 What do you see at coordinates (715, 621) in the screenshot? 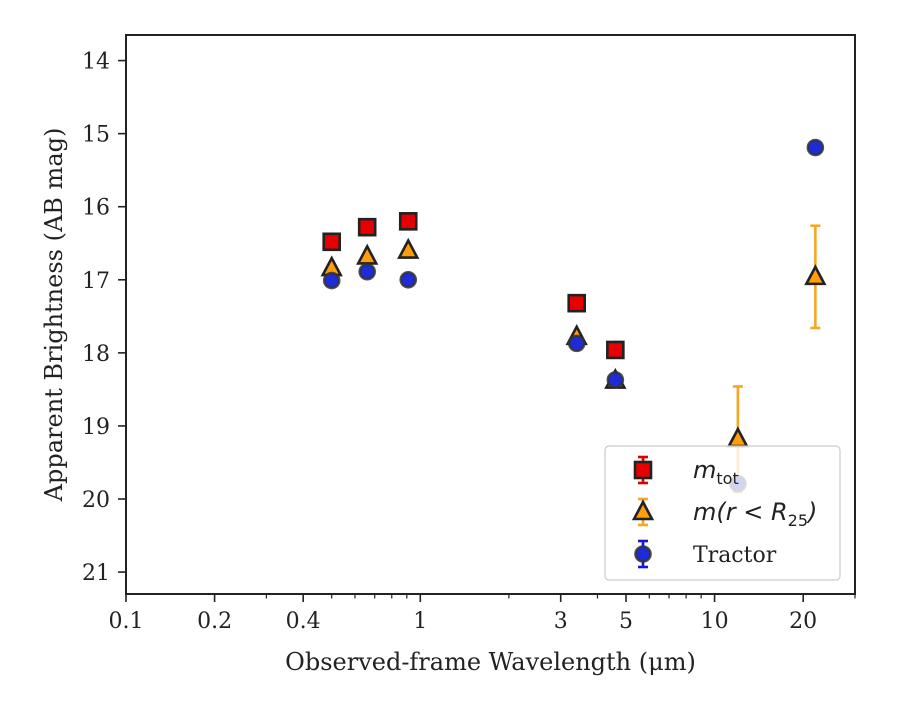
I see `x-tick-label: 10` at bounding box center [715, 621].